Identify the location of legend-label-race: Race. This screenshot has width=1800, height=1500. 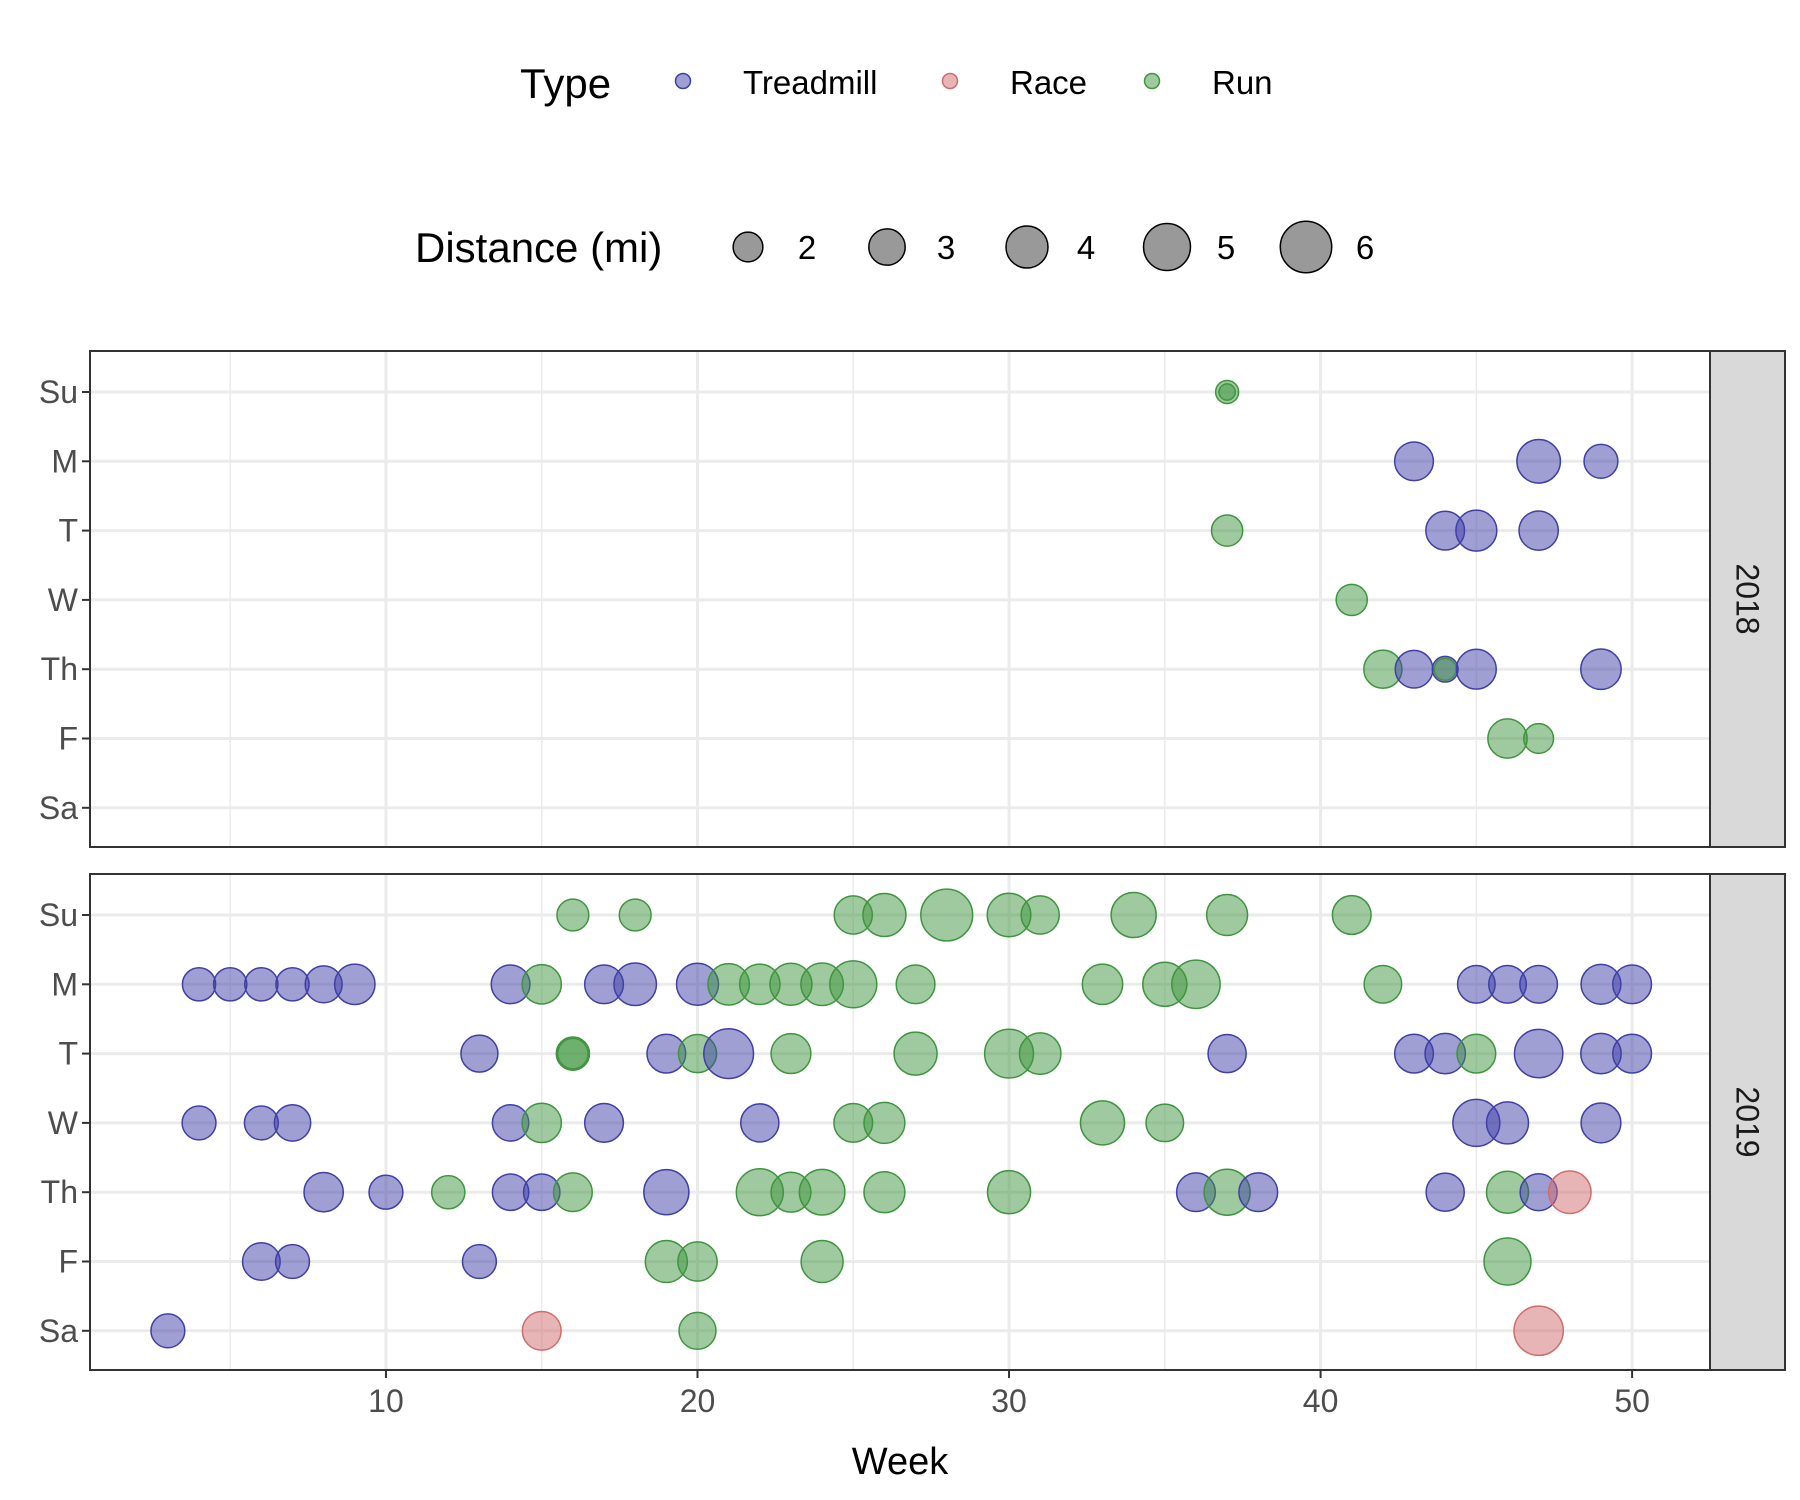
(1048, 82).